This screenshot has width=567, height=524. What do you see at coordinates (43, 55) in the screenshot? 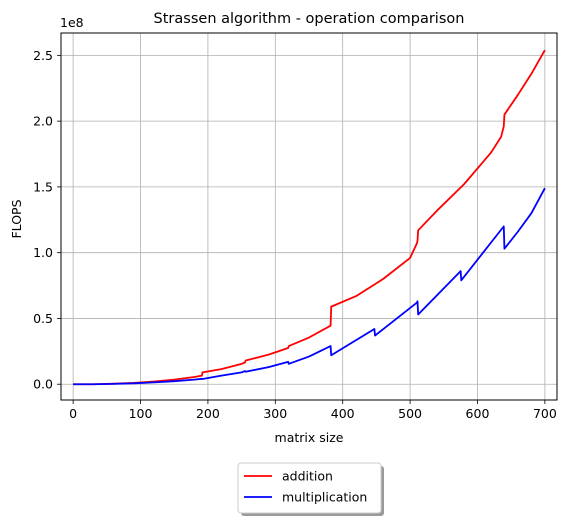
I see `y-tick-label: 2.5` at bounding box center [43, 55].